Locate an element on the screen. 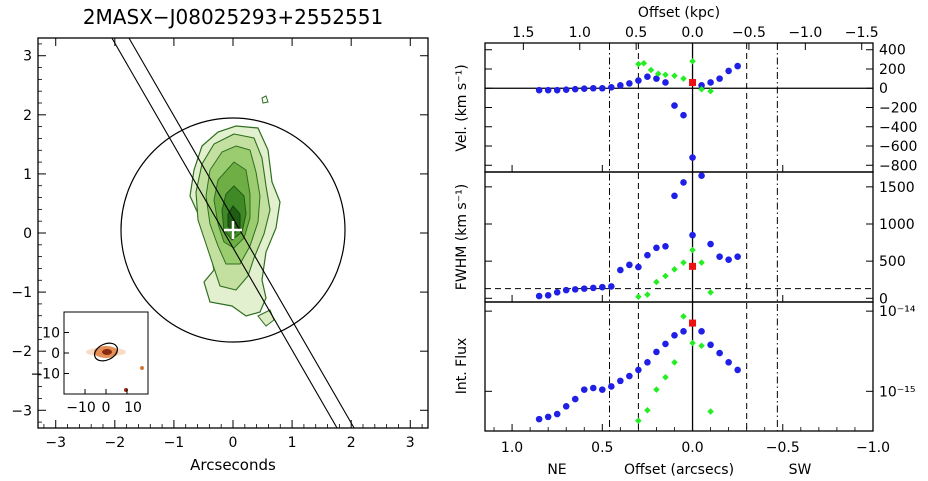 This screenshot has width=928, height=481. image-x-tick-label: 3 is located at coordinates (410, 443).